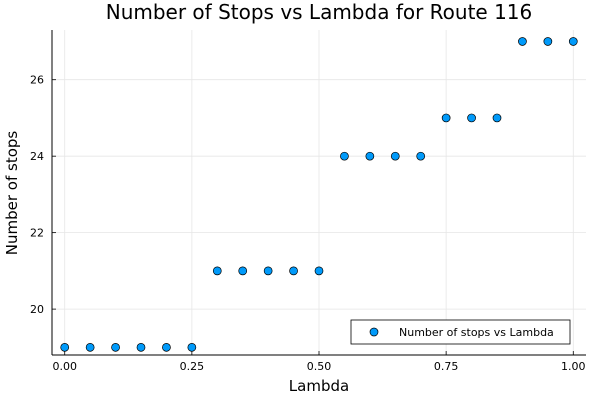 Image resolution: width=600 pixels, height=400 pixels. What do you see at coordinates (446, 366) in the screenshot?
I see `x-tick-label: 0.75` at bounding box center [446, 366].